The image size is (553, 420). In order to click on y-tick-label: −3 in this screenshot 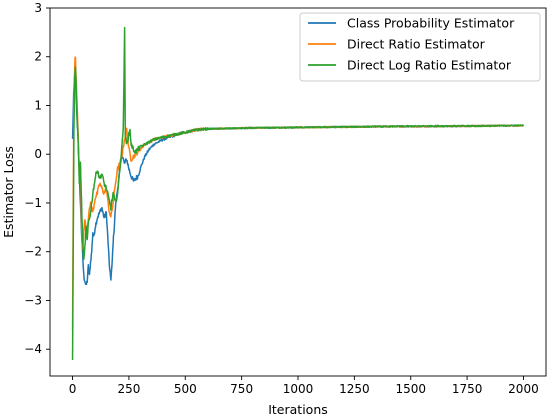, I will do `click(33, 300)`.